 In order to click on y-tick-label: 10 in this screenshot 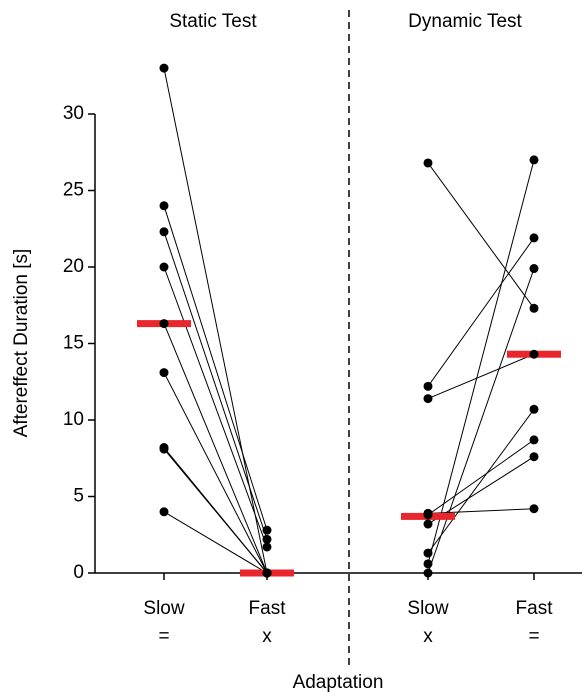, I will do `click(73, 419)`.